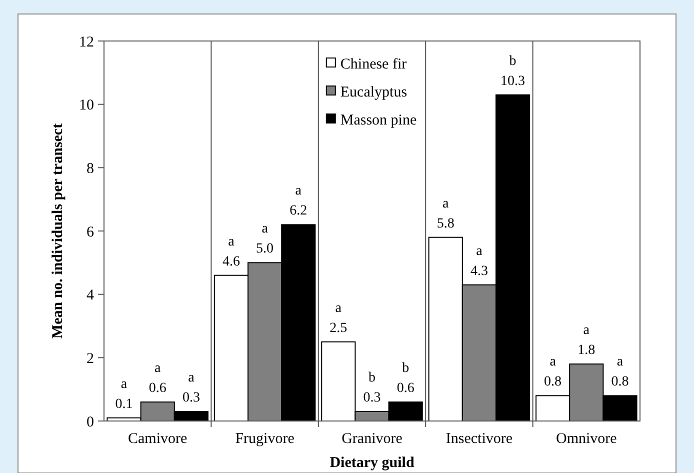 Image resolution: width=694 pixels, height=473 pixels. What do you see at coordinates (58, 231) in the screenshot?
I see `y-axis-title: Mean no. individuals per transect` at bounding box center [58, 231].